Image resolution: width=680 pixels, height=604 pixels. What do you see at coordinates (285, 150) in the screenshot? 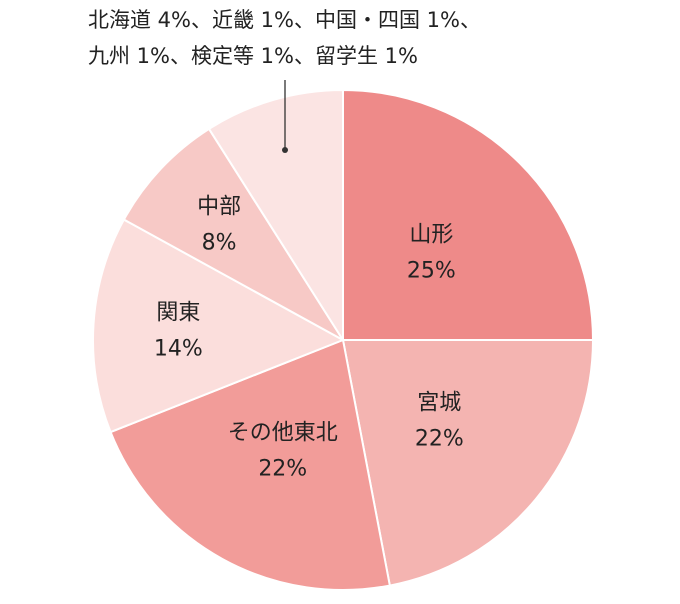
I see `annotation-leader-dot` at bounding box center [285, 150].